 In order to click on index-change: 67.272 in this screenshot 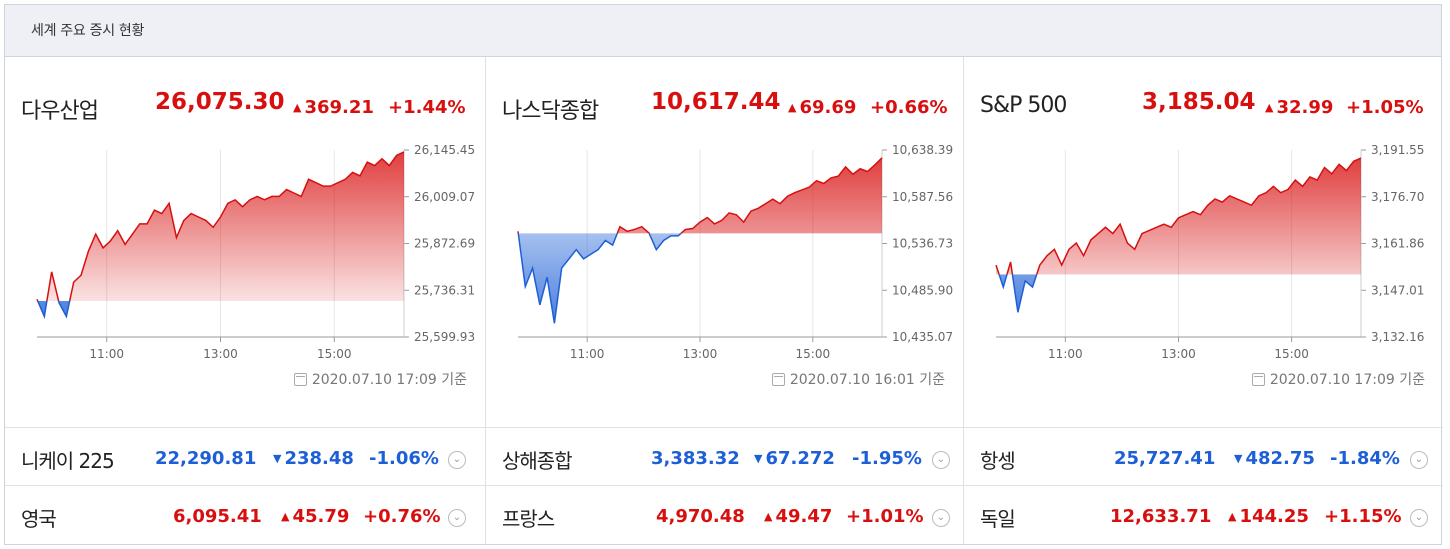, I will do `click(800, 458)`.